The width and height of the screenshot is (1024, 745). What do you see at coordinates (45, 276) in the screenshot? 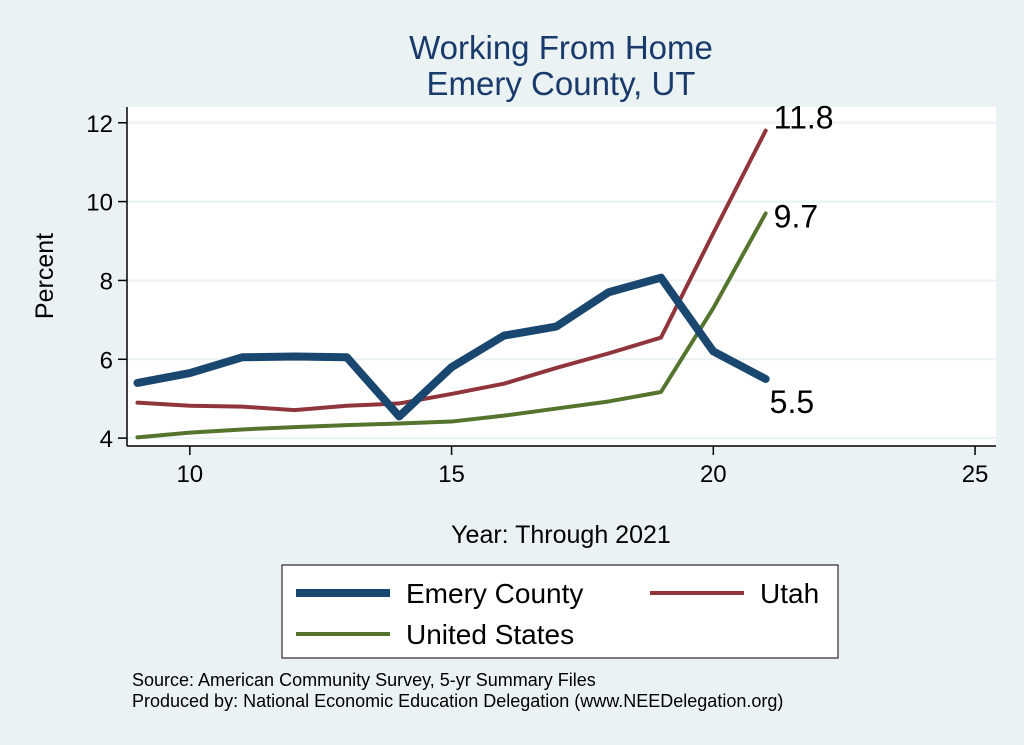
I see `y-axis-label: Percent` at bounding box center [45, 276].